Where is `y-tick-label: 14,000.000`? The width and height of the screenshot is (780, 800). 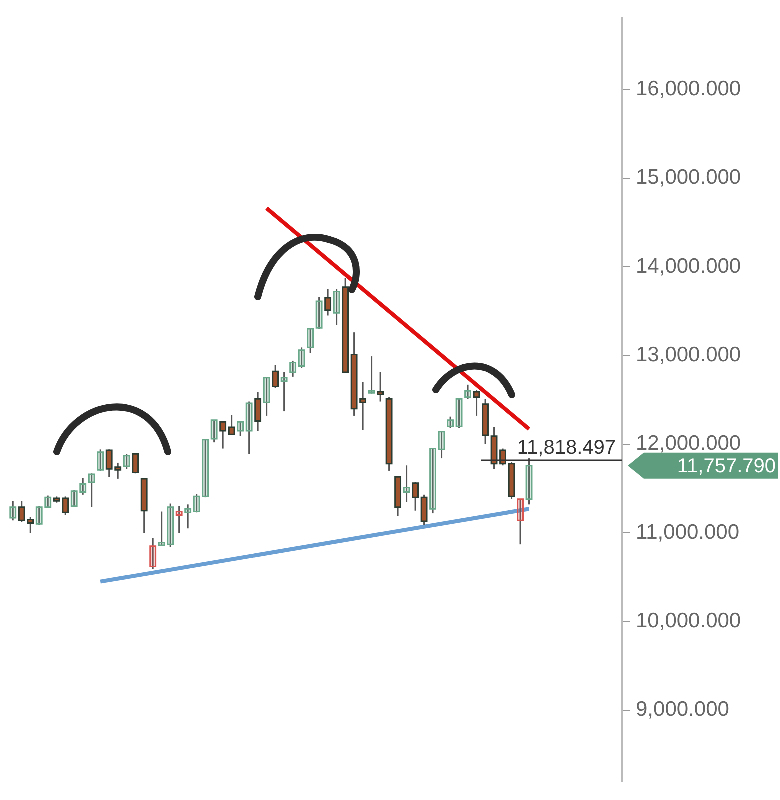
y-tick-label: 14,000.000 is located at coordinates (689, 266).